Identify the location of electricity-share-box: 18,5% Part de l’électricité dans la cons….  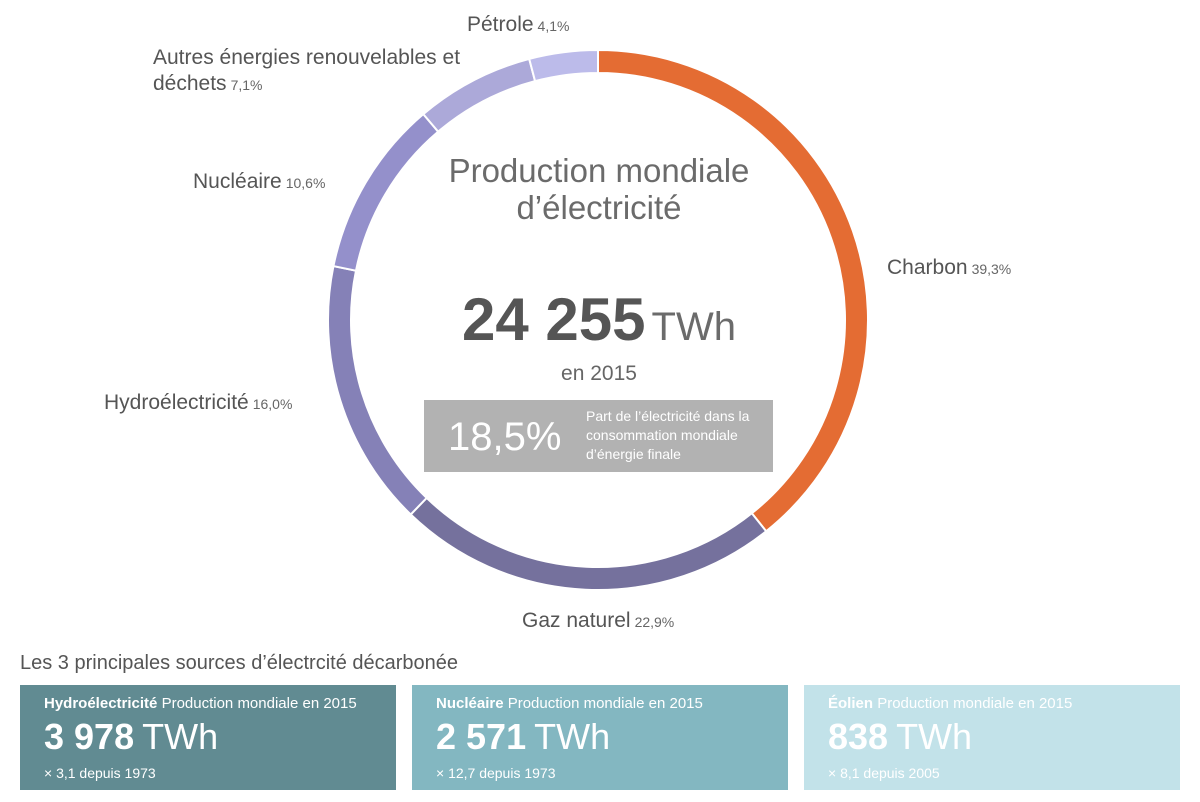
(598, 436).